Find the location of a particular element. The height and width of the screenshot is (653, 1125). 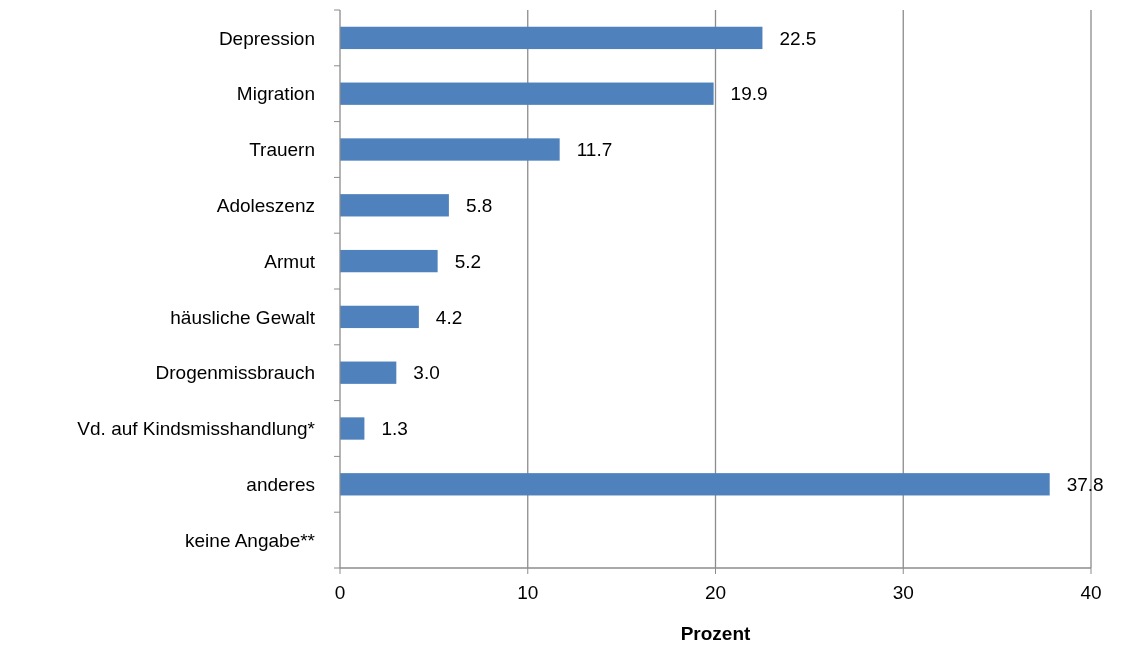

data-label: 1.3 is located at coordinates (394, 429).